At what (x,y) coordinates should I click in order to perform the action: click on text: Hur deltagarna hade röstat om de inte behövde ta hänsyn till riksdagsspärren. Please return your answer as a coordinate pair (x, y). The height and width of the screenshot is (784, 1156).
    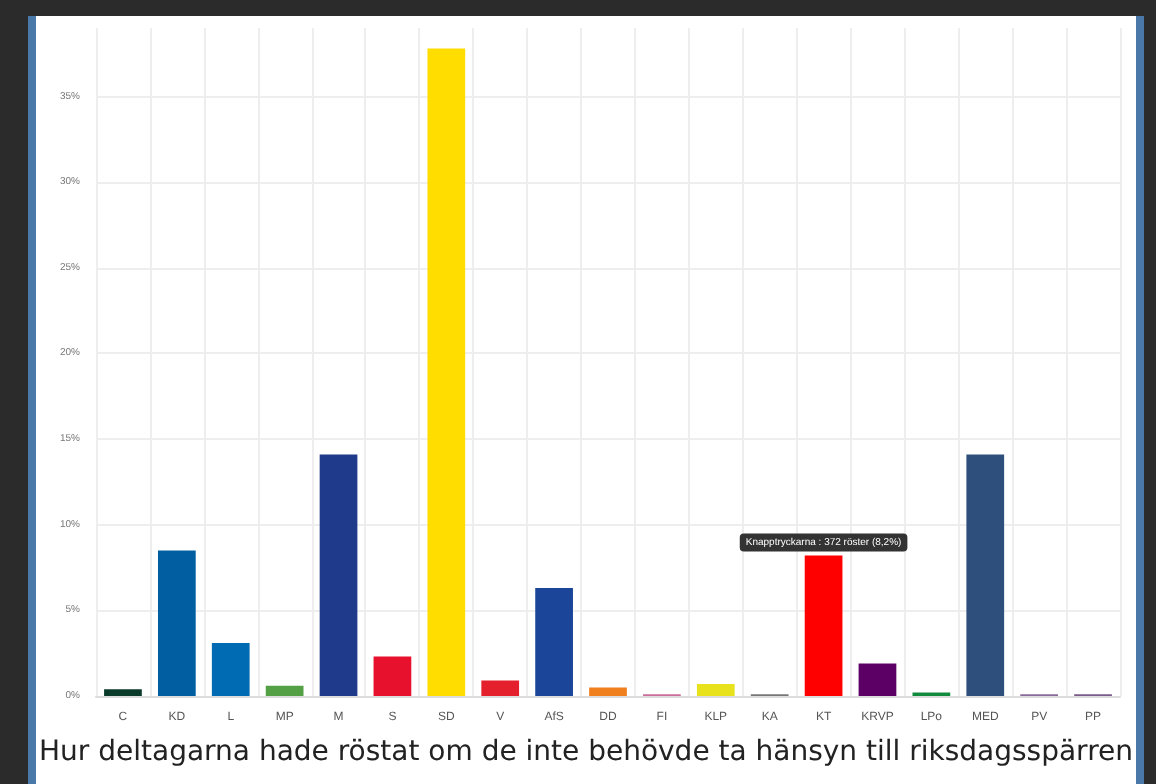
    Looking at the image, I should click on (586, 752).